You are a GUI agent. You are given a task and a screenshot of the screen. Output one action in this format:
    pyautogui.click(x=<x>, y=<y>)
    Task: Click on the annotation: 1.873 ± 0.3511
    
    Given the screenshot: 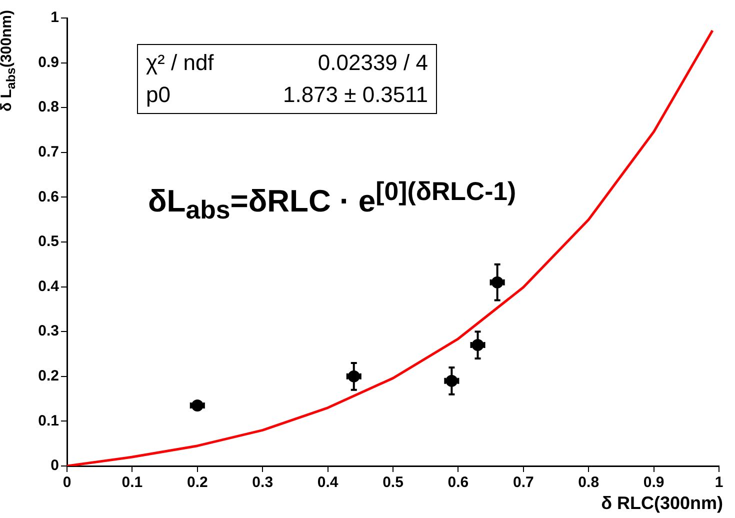 What is the action you would take?
    pyautogui.click(x=355, y=95)
    